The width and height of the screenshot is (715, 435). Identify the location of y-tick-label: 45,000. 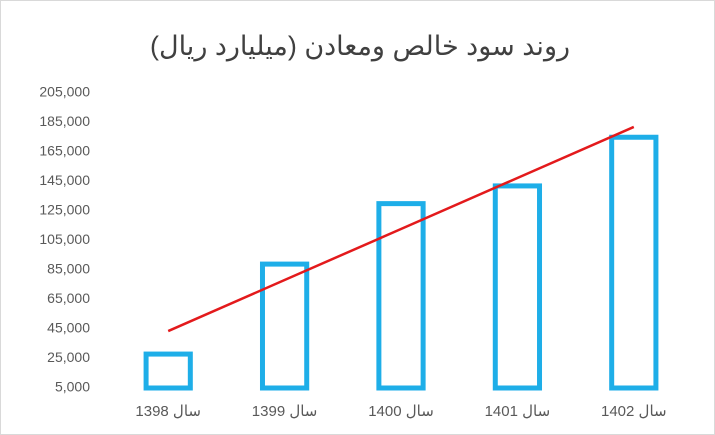
(68, 328).